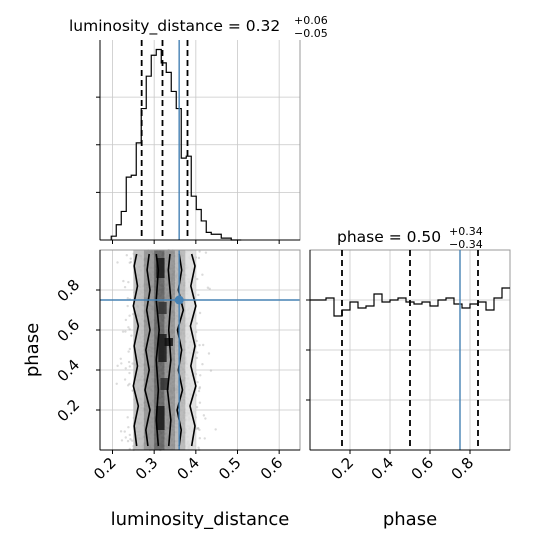 This screenshot has height=554, width=550. What do you see at coordinates (311, 33) in the screenshot?
I see `title-sub: −0.05` at bounding box center [311, 33].